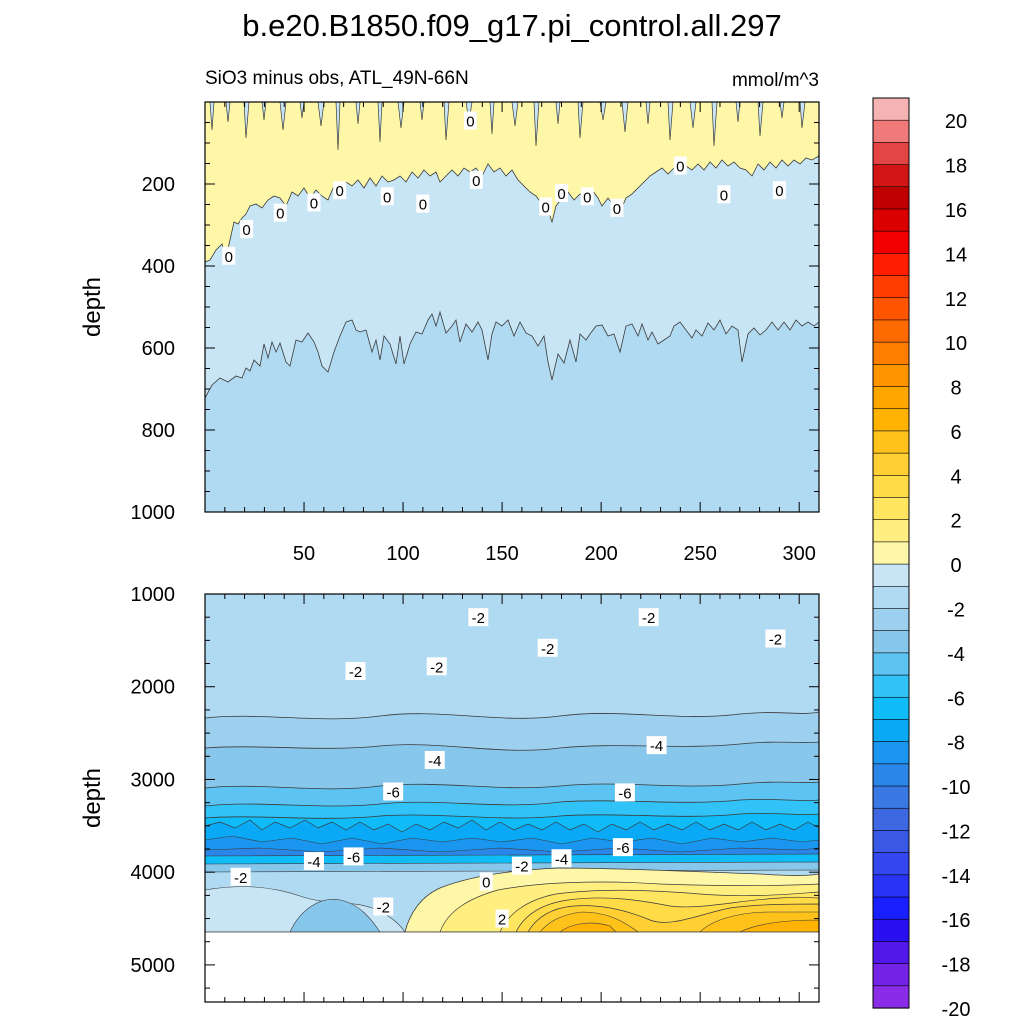 The image size is (1024, 1024). What do you see at coordinates (955, 389) in the screenshot?
I see `colorbar-label: 8` at bounding box center [955, 389].